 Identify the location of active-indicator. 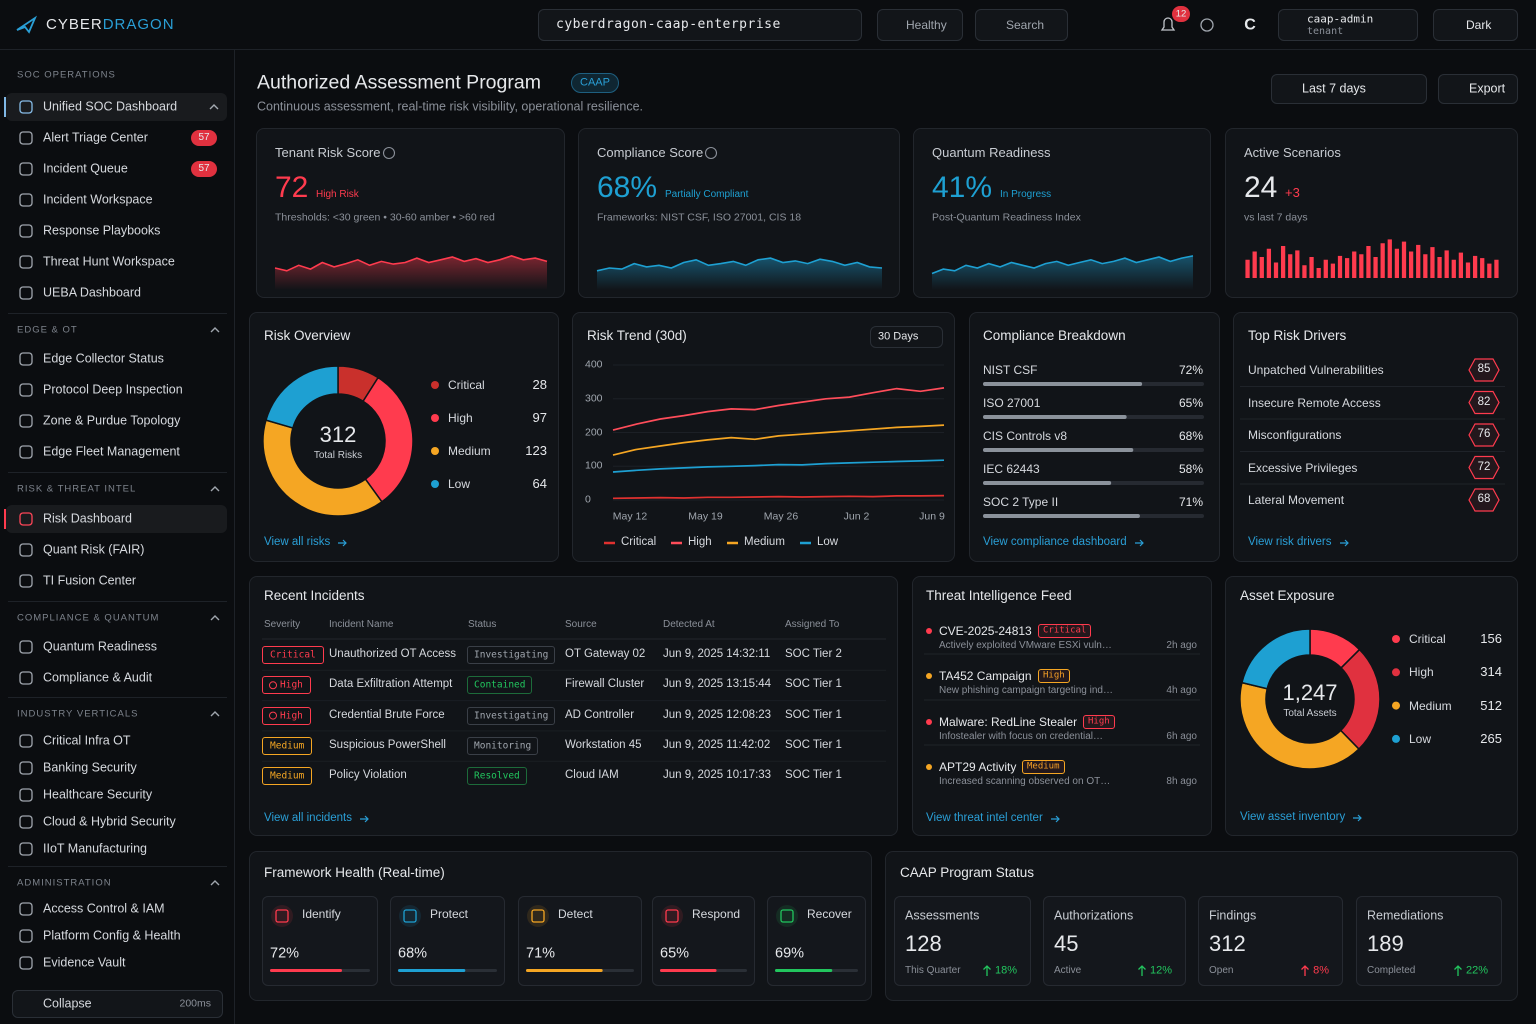
(5, 519).